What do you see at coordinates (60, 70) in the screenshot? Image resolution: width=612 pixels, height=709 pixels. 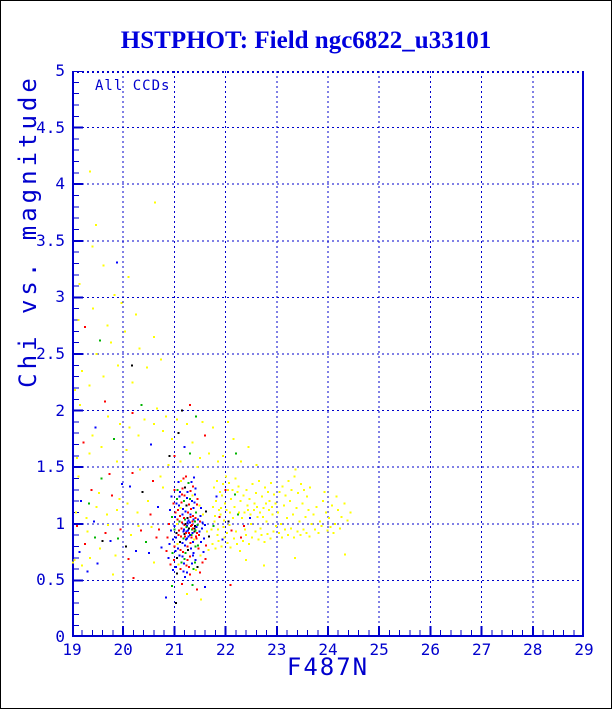 I see `y-tick-label: 5` at bounding box center [60, 70].